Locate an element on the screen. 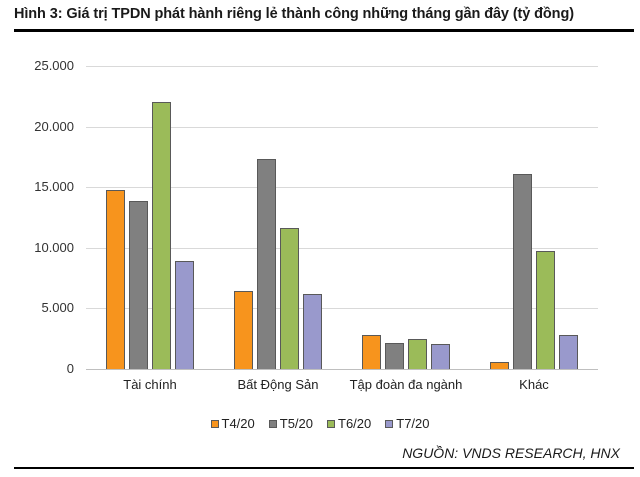  legend-item: T7/20 is located at coordinates (407, 423).